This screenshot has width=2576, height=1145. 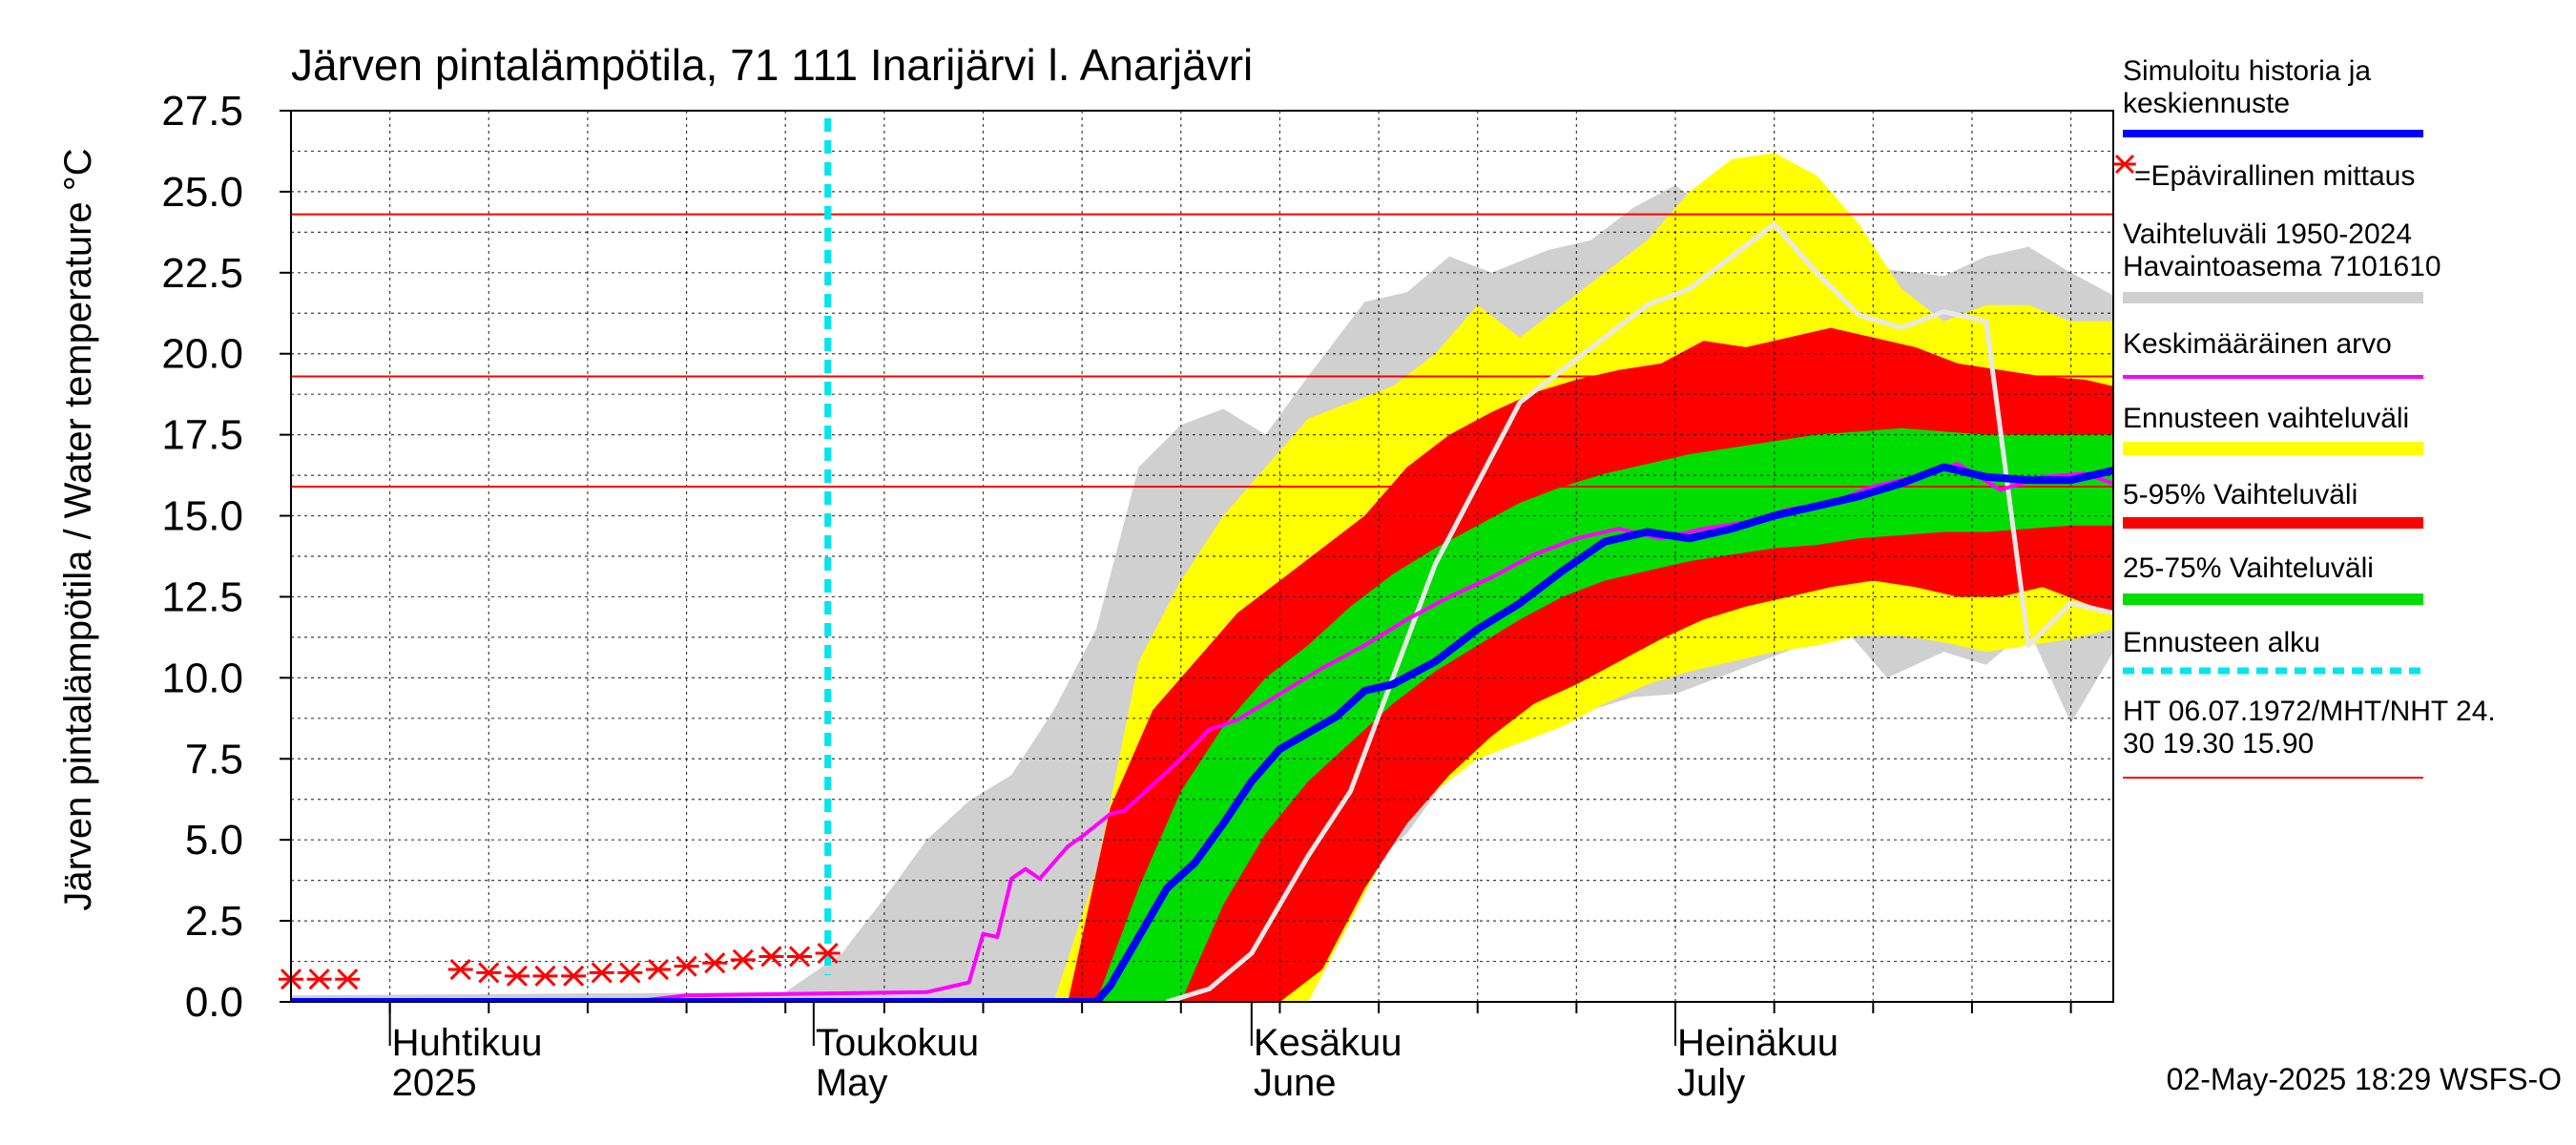 What do you see at coordinates (2282, 267) in the screenshot?
I see `legend-text: Havaintoasema 7101610` at bounding box center [2282, 267].